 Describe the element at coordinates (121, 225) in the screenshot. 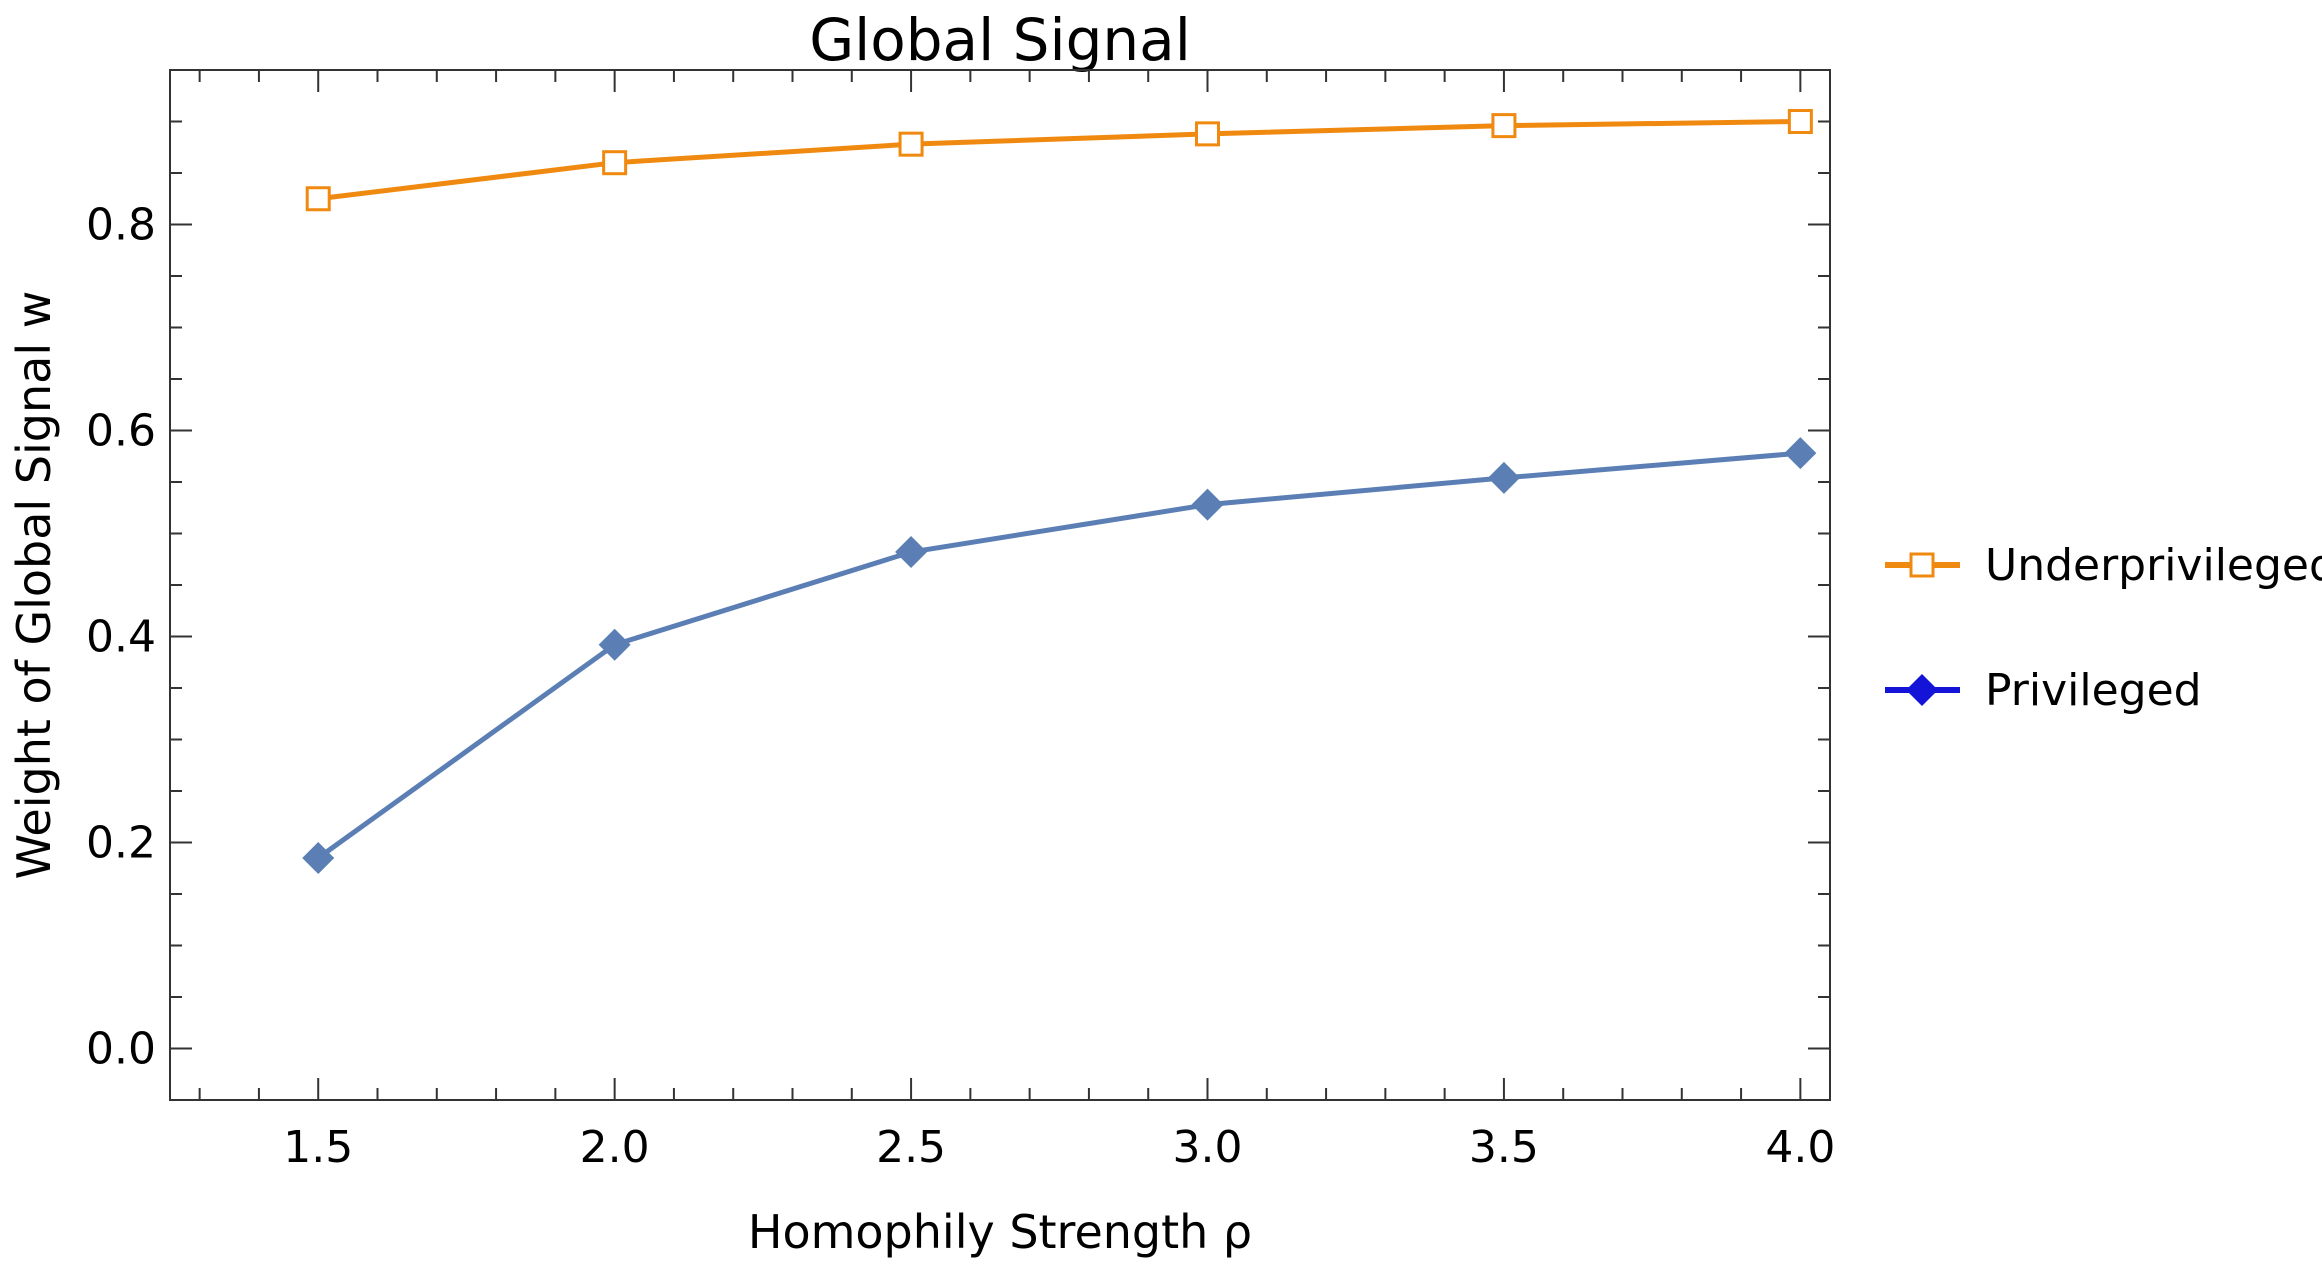

I see `y-tick-label: 0.8` at that location.